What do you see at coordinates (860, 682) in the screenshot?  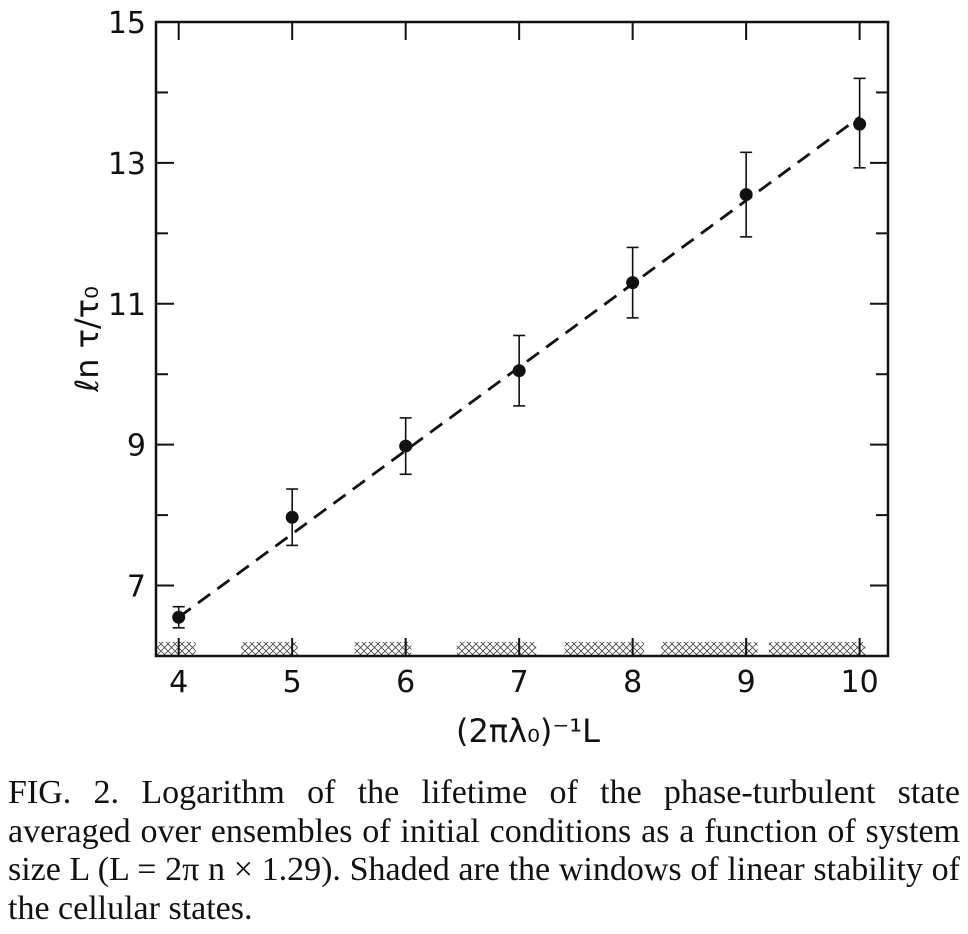 I see `x-tick-label: 10` at bounding box center [860, 682].